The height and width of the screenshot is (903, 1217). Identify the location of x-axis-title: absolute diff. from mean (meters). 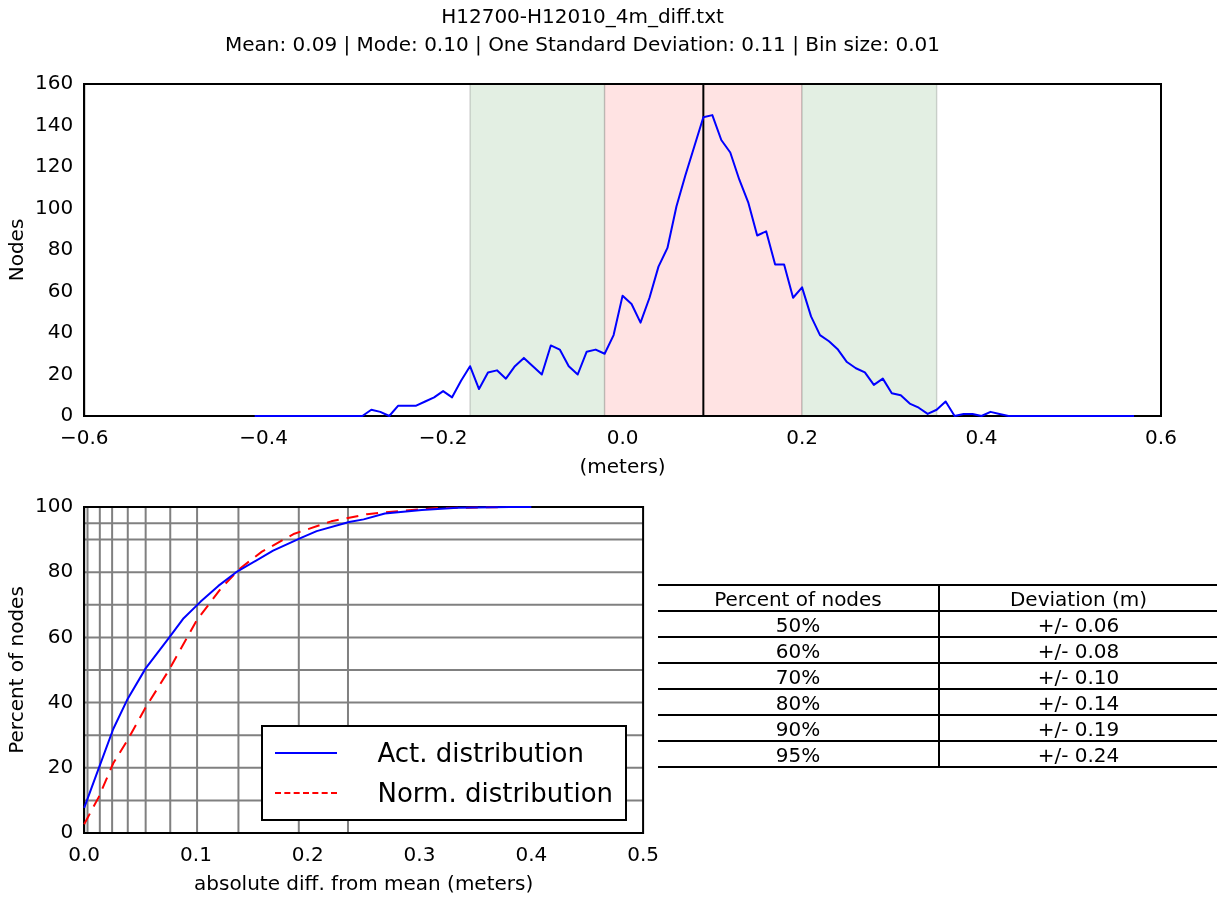
(364, 883).